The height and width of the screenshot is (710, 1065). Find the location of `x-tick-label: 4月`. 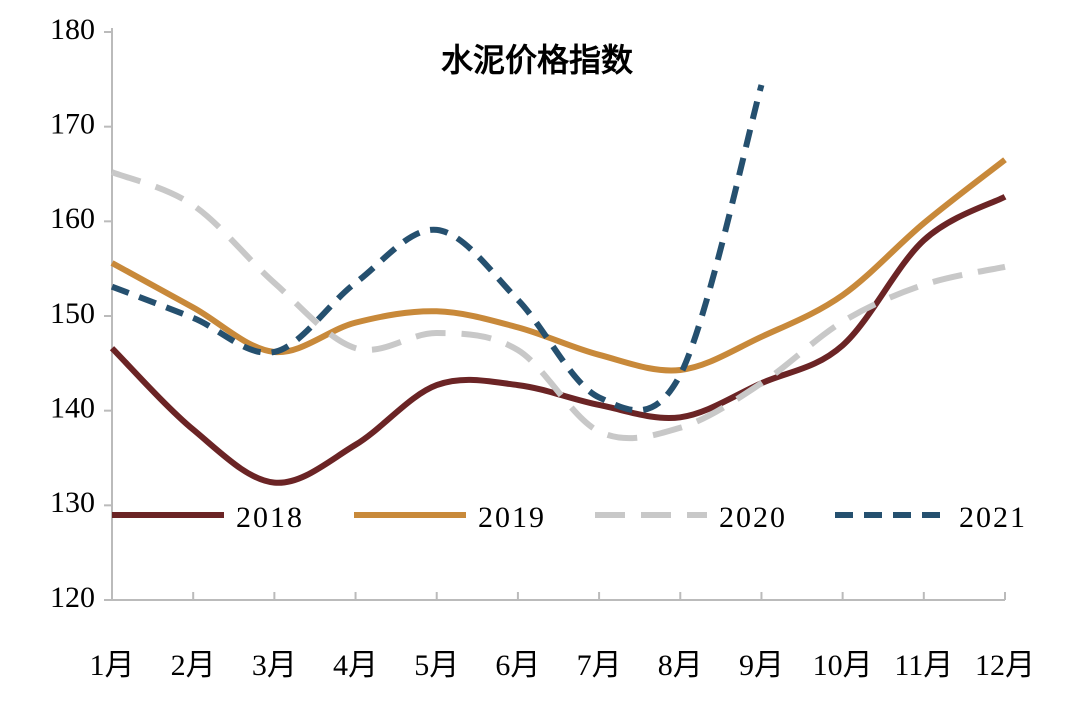

x-tick-label: 4月 is located at coordinates (355, 665).